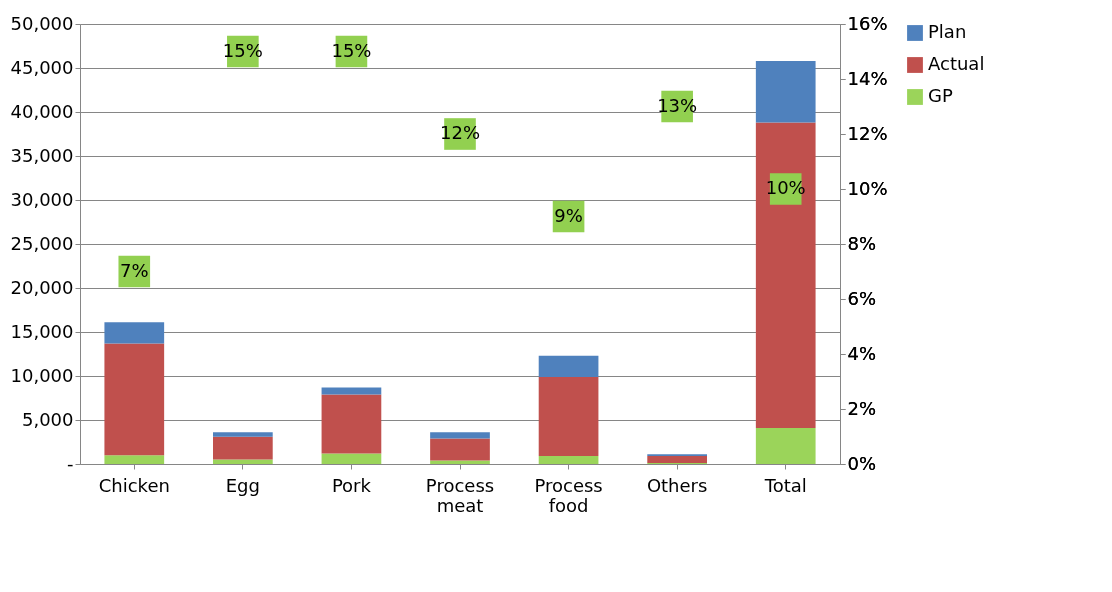 This screenshot has width=1112, height=592. Describe the element at coordinates (351, 485) in the screenshot. I see `x-tick-label: Pork` at that location.